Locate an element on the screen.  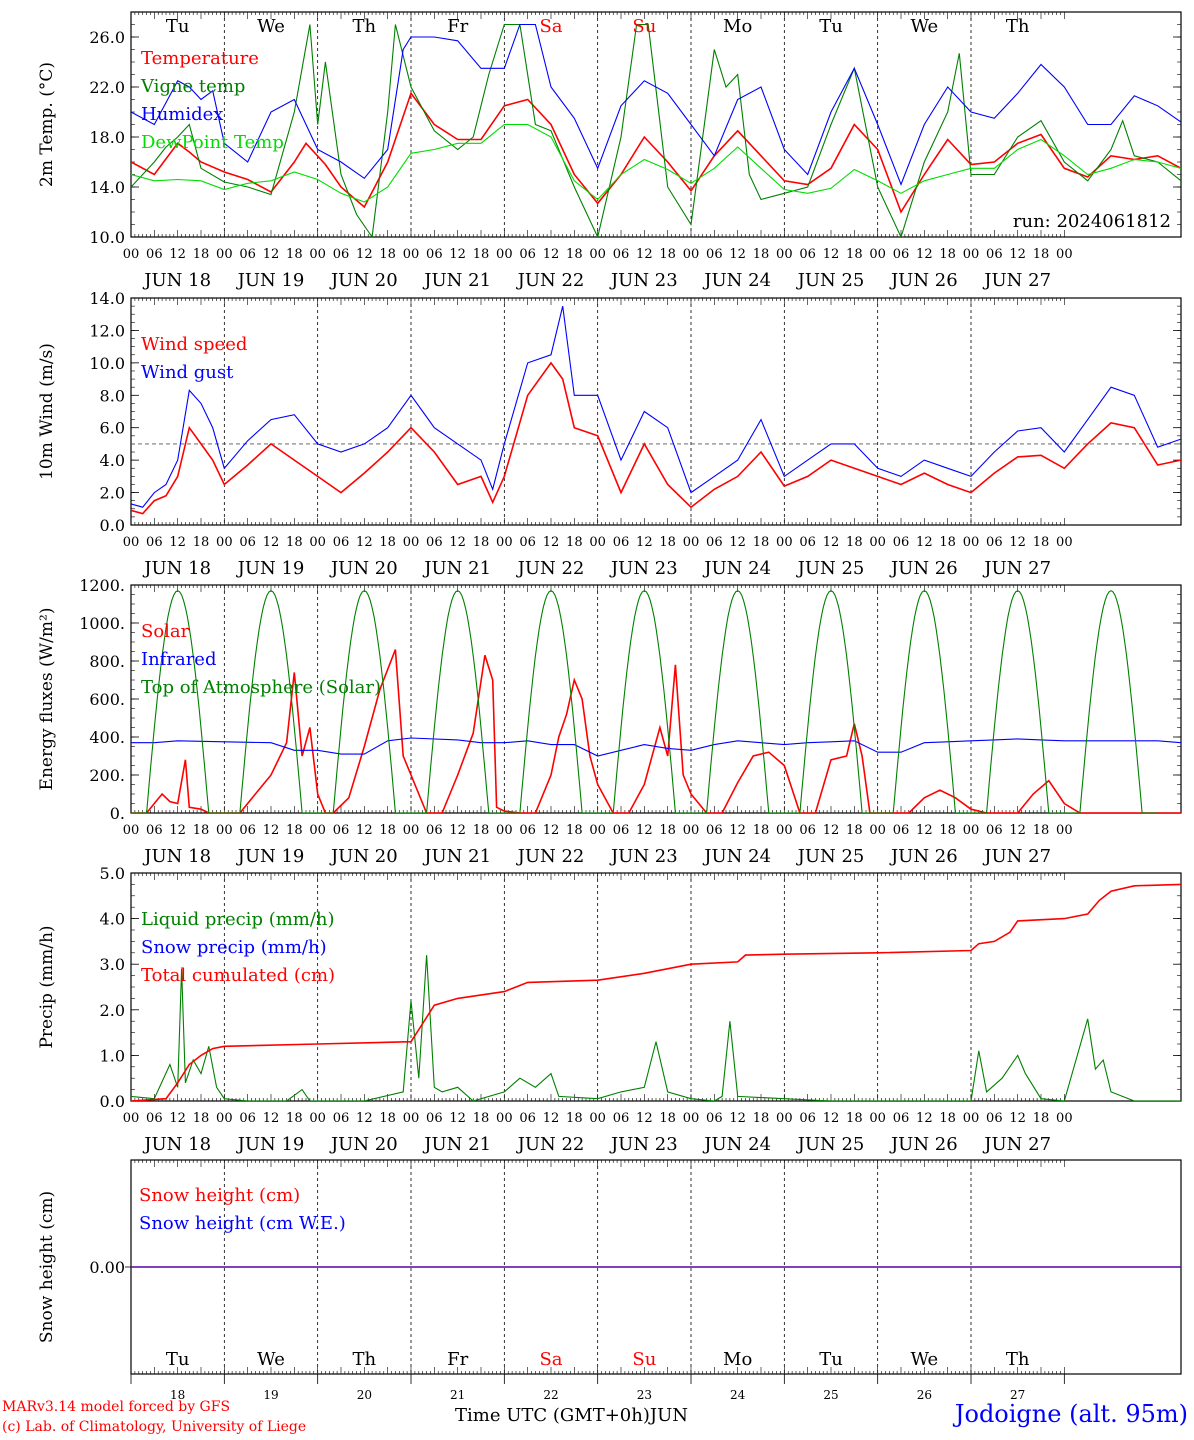
plot-frame is located at coordinates (656, 411).